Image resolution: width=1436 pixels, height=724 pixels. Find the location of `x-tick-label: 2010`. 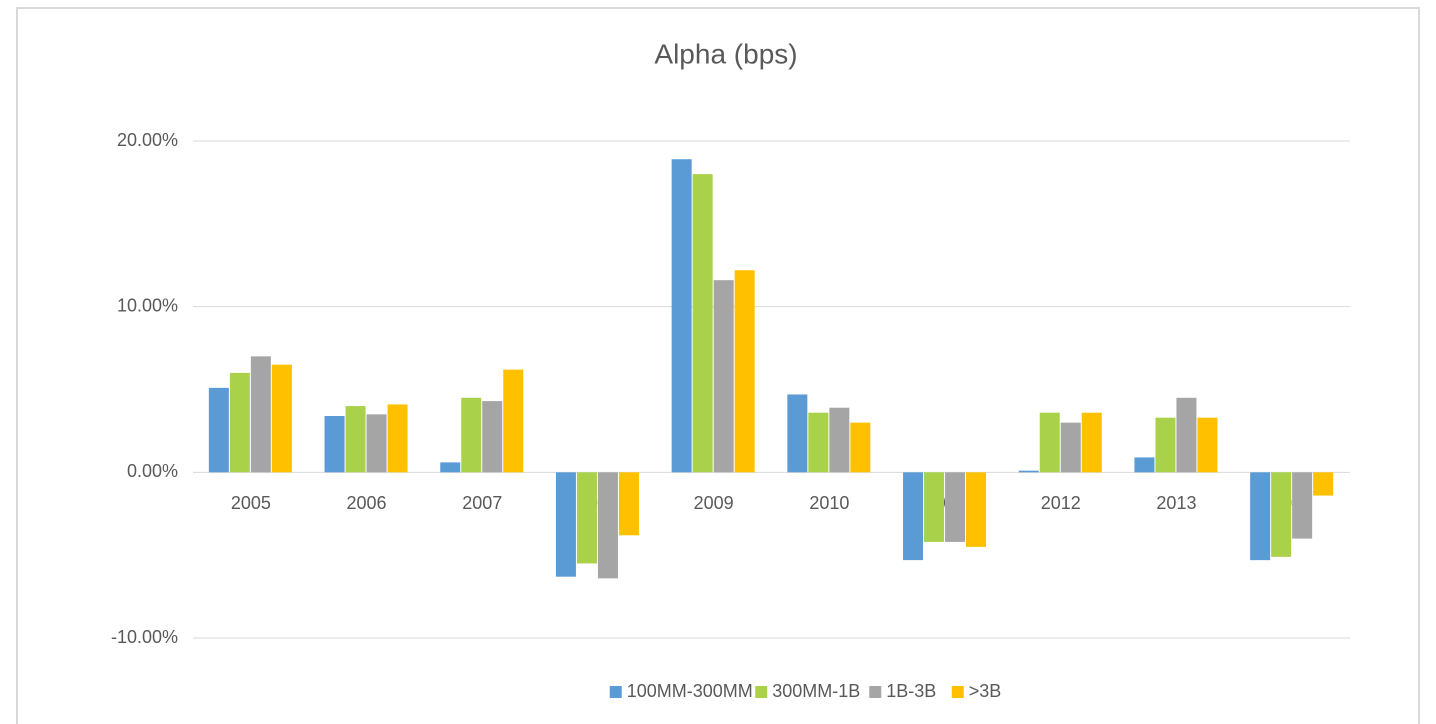

x-tick-label: 2010 is located at coordinates (829, 503).